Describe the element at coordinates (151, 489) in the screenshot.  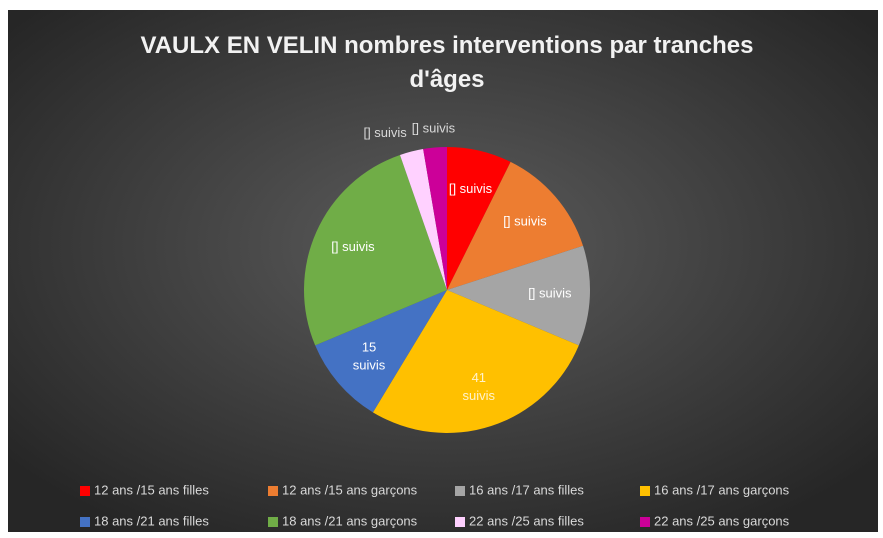
I see `legend-label: 12 ans /15 ans filles` at that location.